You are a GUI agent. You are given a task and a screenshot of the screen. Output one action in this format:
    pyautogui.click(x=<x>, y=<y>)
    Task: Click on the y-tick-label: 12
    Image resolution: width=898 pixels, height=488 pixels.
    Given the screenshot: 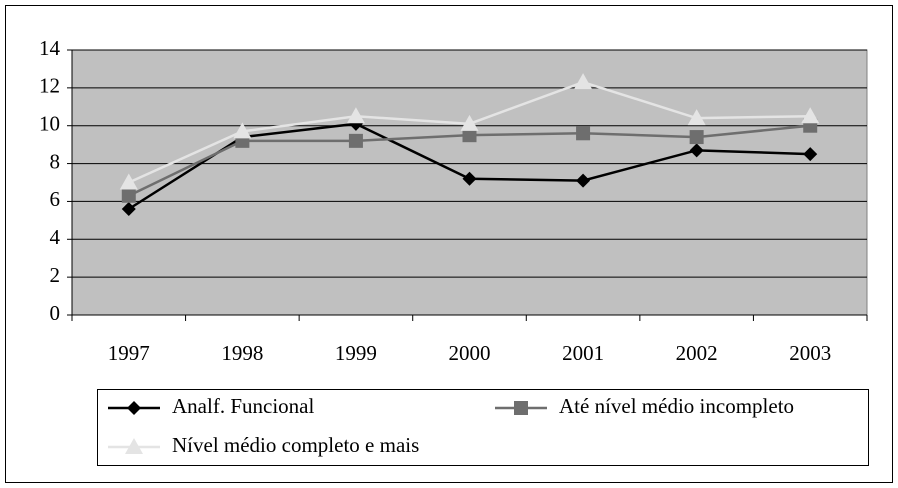 What is the action you would take?
    pyautogui.click(x=49, y=86)
    